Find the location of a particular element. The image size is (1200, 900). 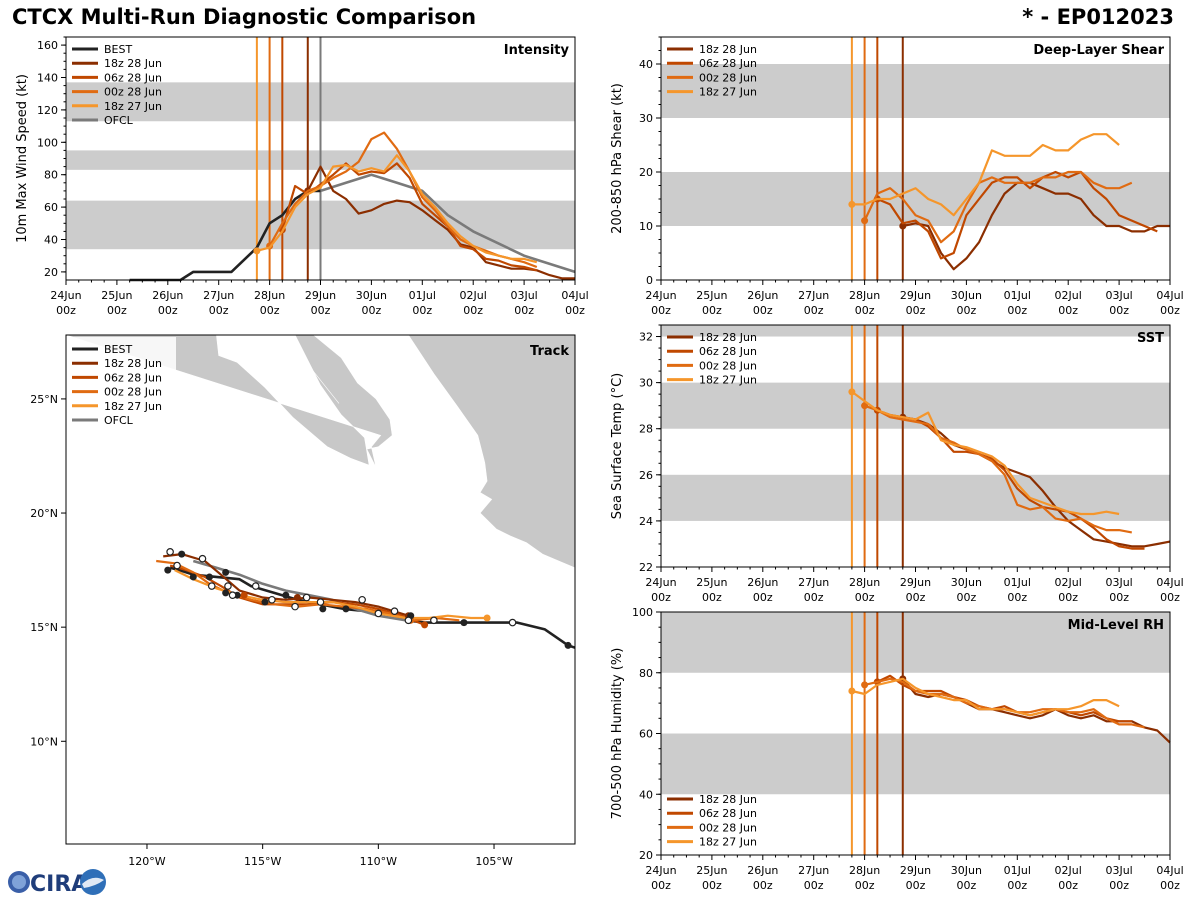

map-layer is located at coordinates (320, 492).